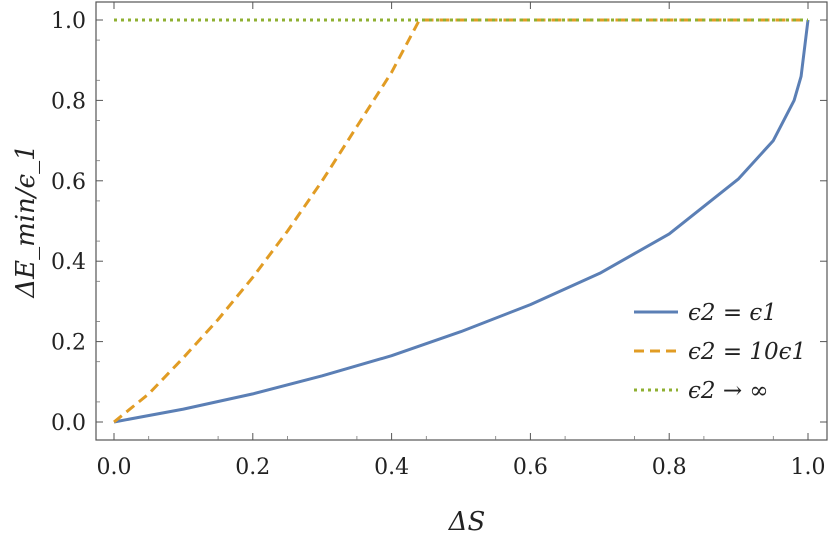 The width and height of the screenshot is (830, 542). What do you see at coordinates (68, 343) in the screenshot?
I see `y-tick-label: 0.2` at bounding box center [68, 343].